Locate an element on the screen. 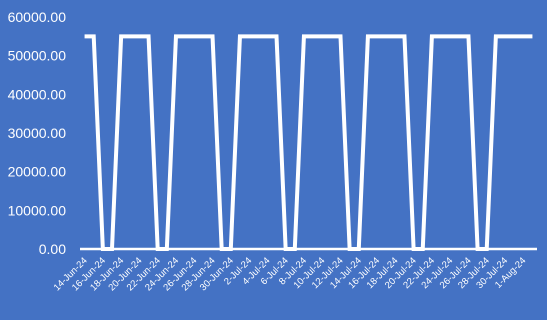  y-tick-label: 30000.00 is located at coordinates (37, 133).